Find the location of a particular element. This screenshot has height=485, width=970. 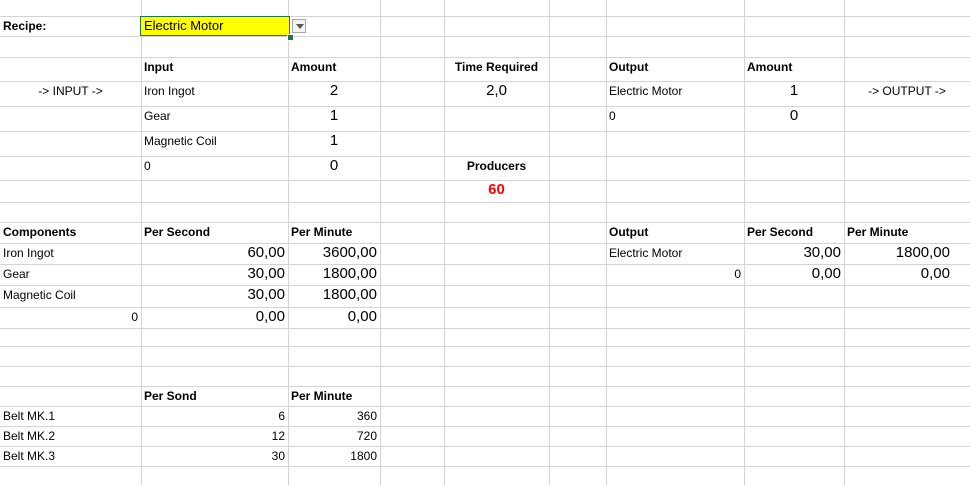

belts-per-minute-header: Per Minute is located at coordinates (322, 396).